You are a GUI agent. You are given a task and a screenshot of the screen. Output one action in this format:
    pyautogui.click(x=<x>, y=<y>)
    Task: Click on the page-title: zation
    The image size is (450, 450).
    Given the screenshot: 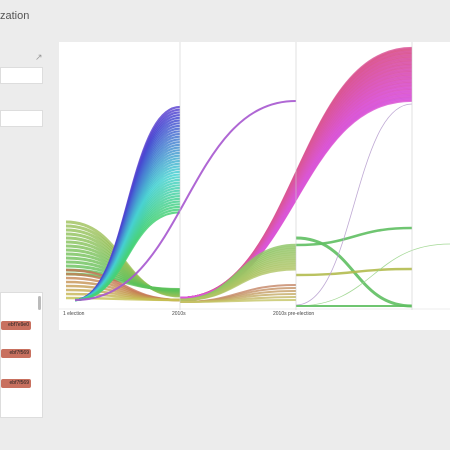 What is the action you would take?
    pyautogui.click(x=15, y=16)
    